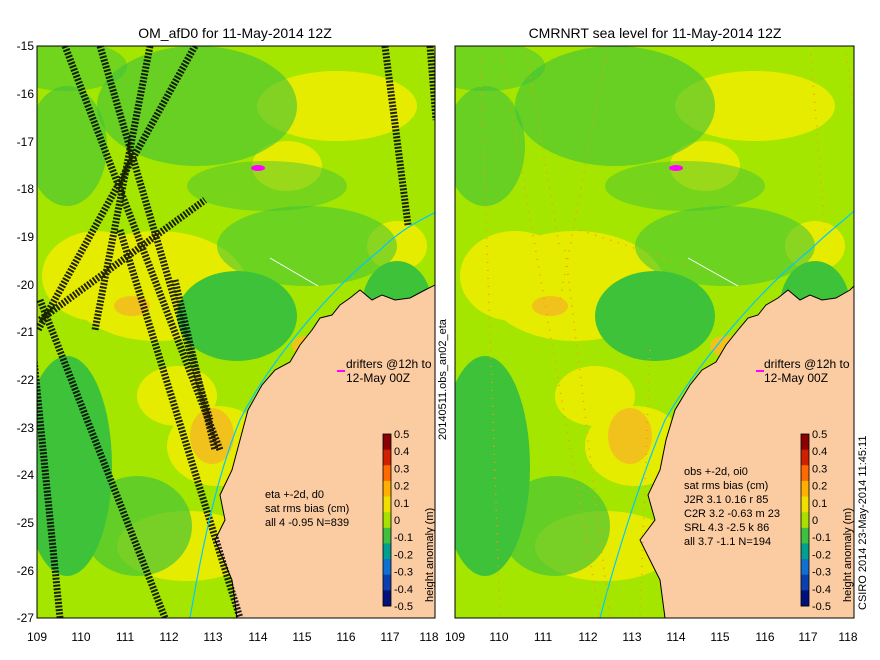  I want to click on left-land, so click(324, 451).